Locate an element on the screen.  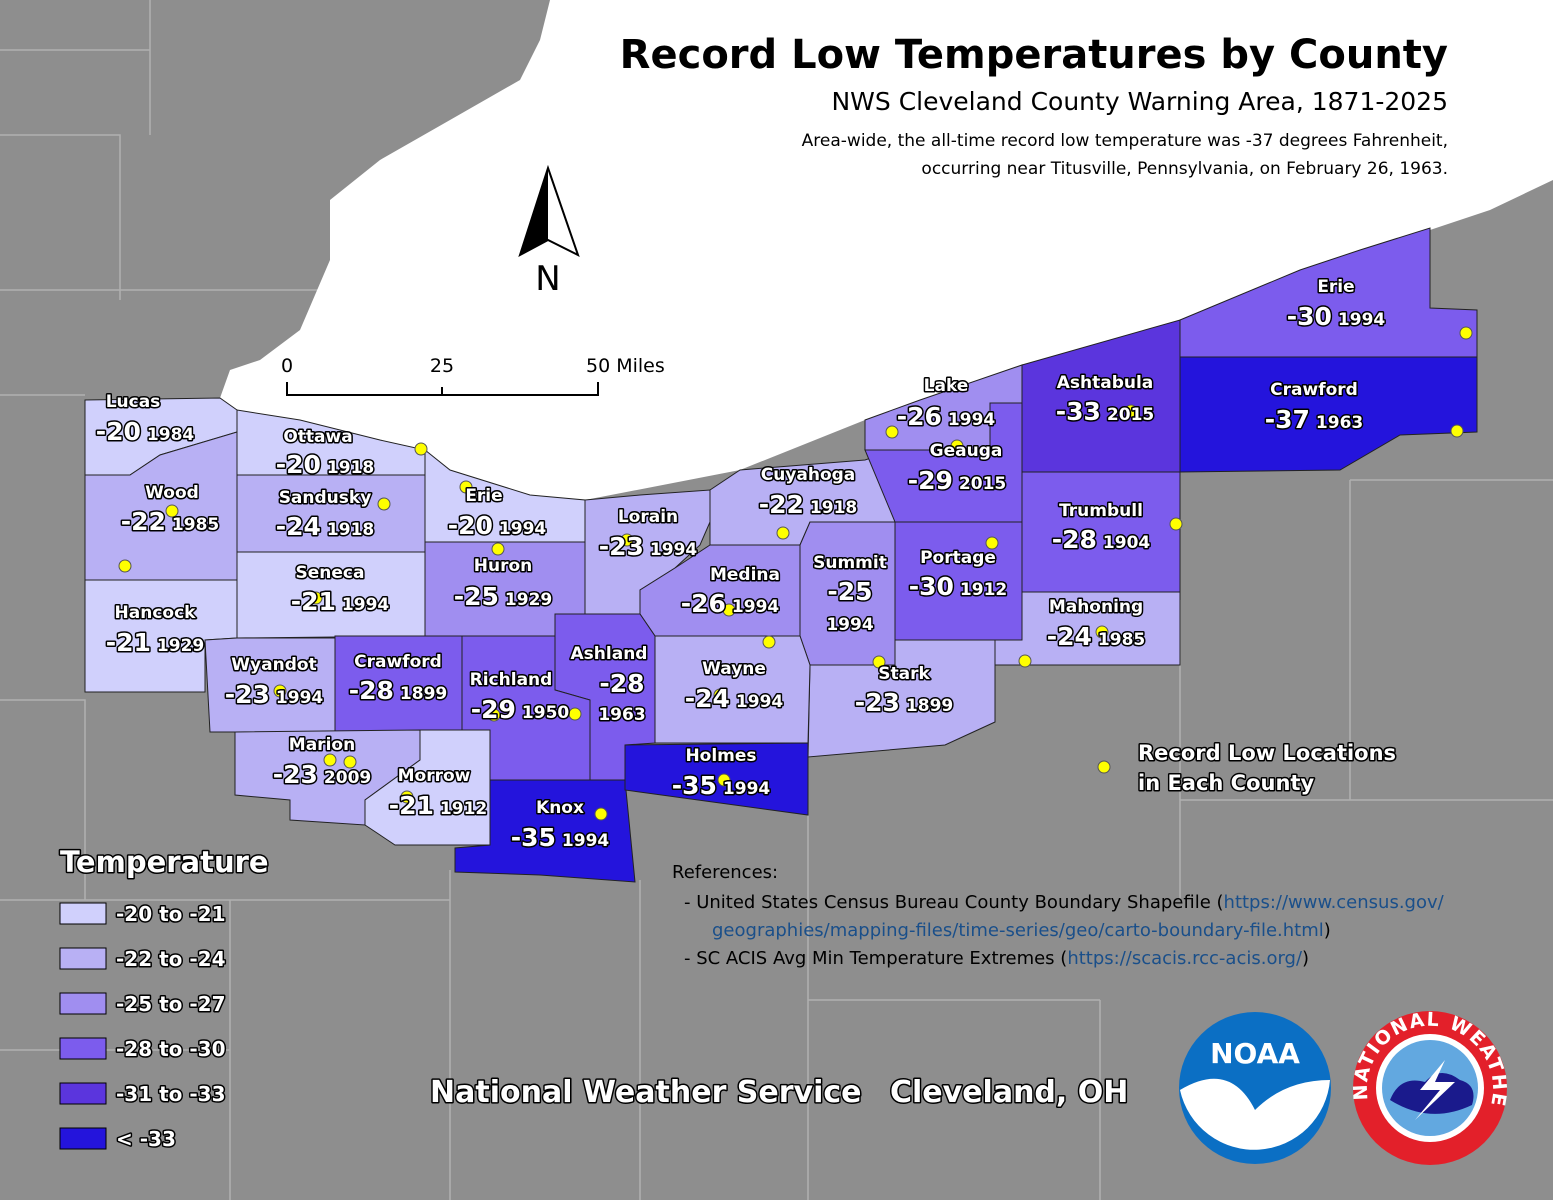
record-temp: -20 is located at coordinates (298, 464).